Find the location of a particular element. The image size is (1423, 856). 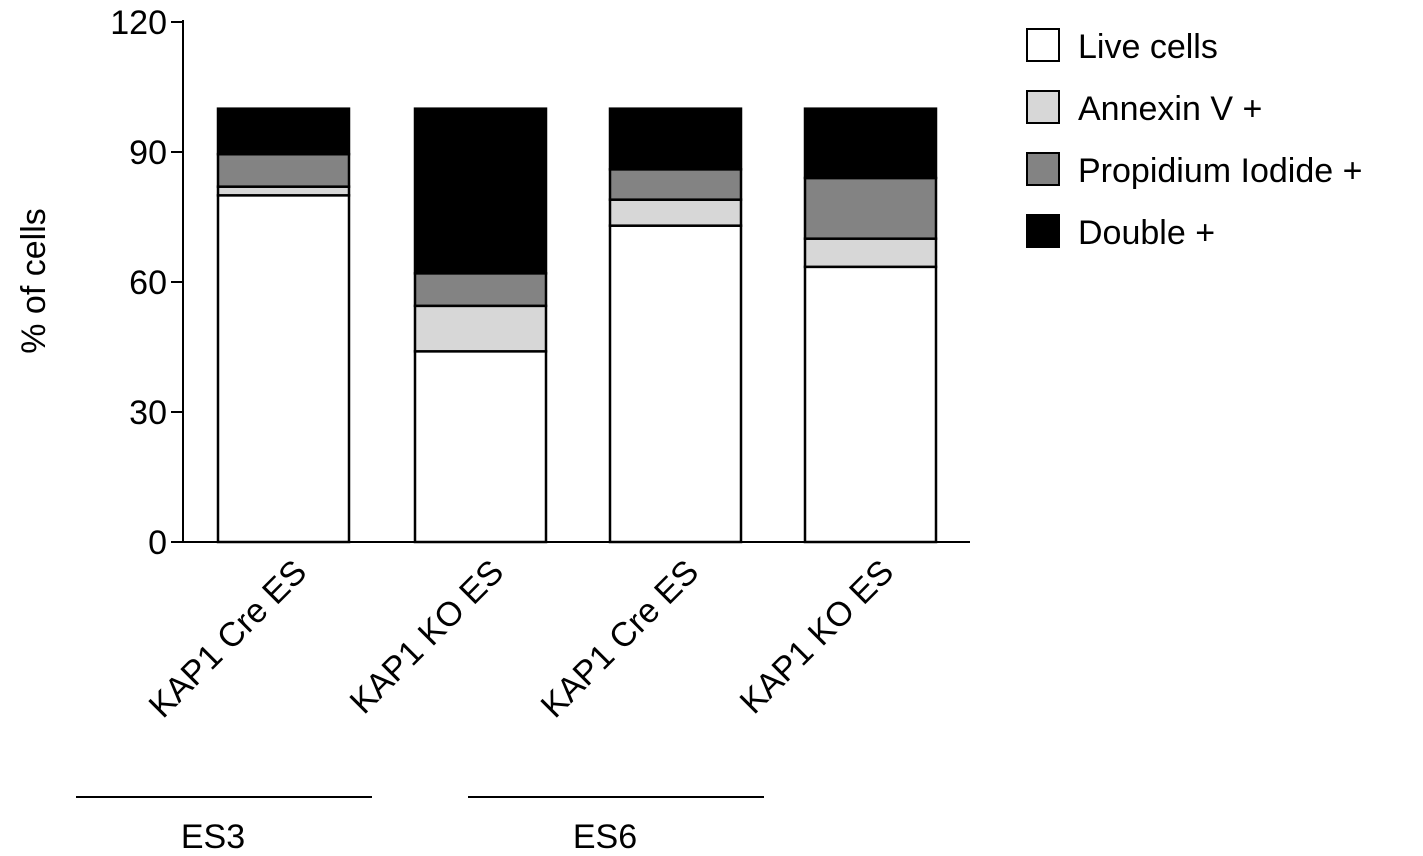

y-tick-label: 90 is located at coordinates (148, 153).